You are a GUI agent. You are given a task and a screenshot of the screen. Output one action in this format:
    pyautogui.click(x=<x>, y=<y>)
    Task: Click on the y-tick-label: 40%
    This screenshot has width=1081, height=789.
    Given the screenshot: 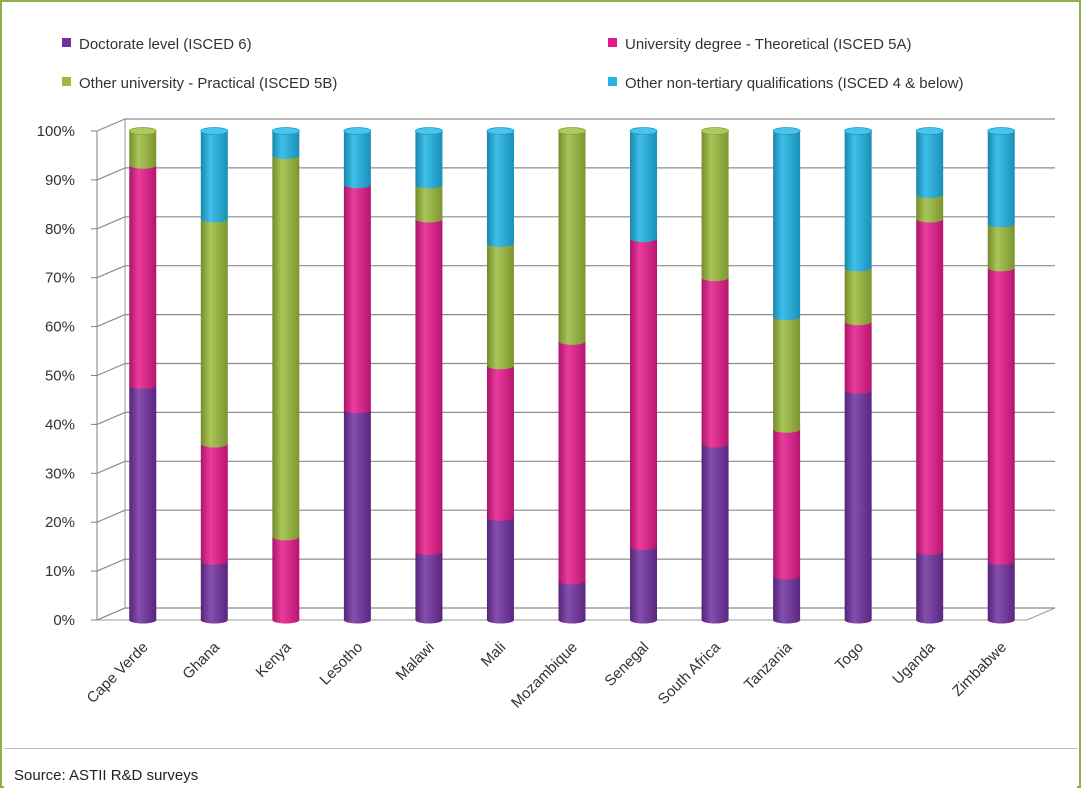 What is the action you would take?
    pyautogui.click(x=60, y=424)
    